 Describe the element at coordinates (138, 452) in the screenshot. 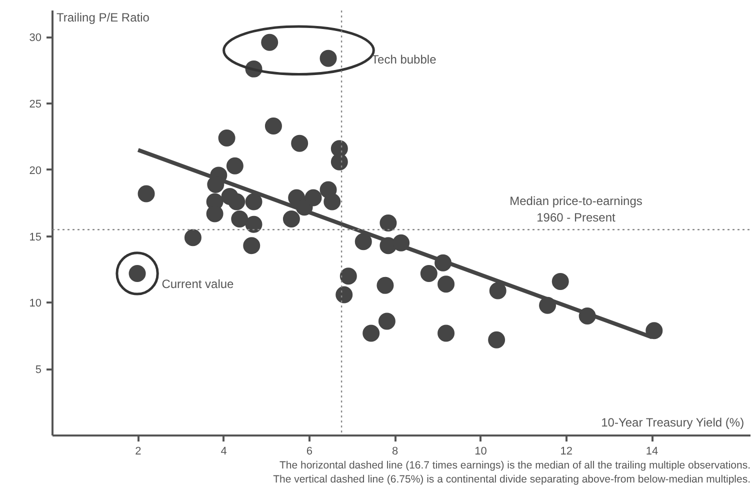

I see `x-tick-label: 2` at that location.